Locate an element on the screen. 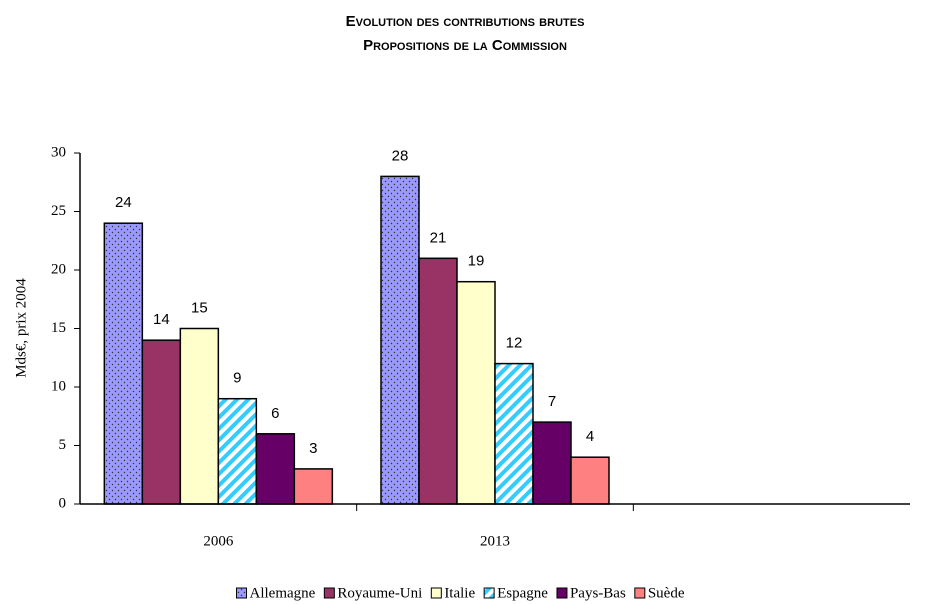 The image size is (930, 604). x-tick-label: 2006 is located at coordinates (218, 541).